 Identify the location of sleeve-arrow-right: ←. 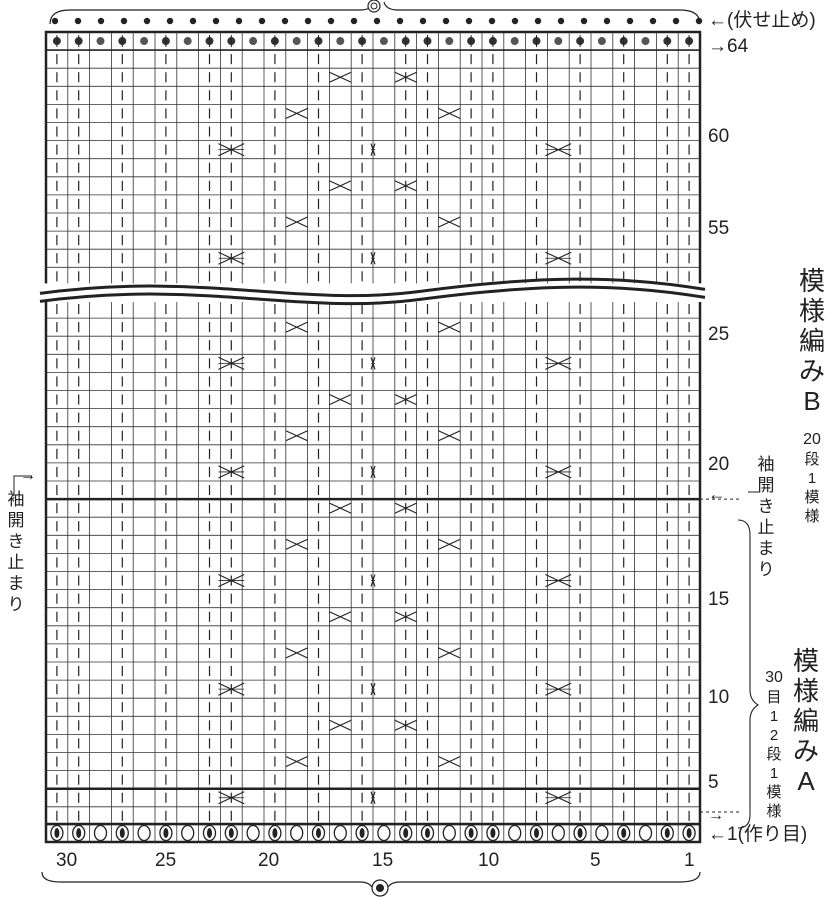
(717, 494).